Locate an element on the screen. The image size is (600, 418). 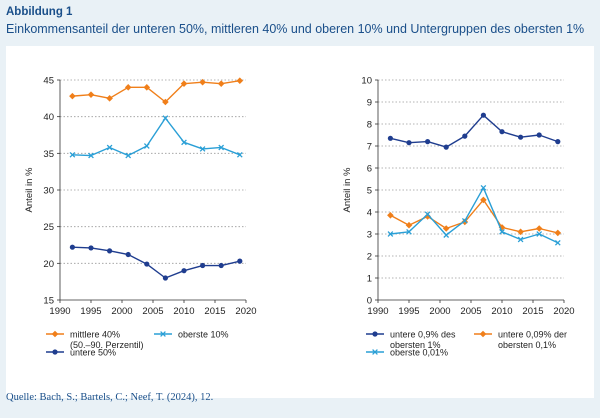
legend-entry: oberste 0,01% is located at coordinates (407, 353).